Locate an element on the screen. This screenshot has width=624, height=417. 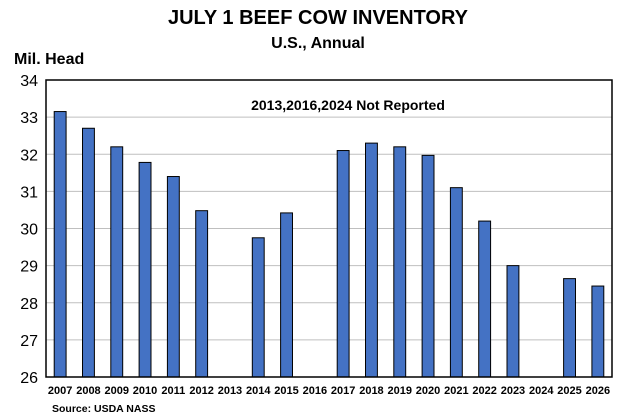
bar-2015 is located at coordinates (286, 295).